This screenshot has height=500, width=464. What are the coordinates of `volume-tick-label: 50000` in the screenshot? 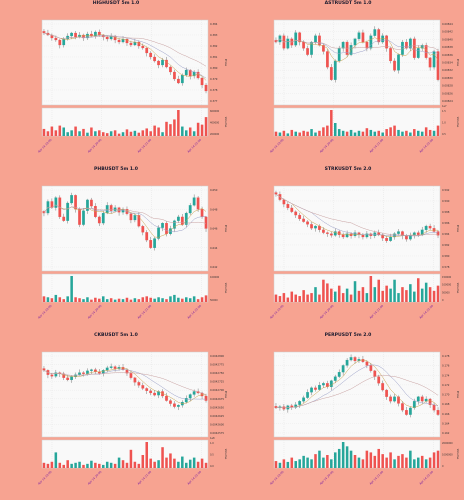 It's located at (214, 300).